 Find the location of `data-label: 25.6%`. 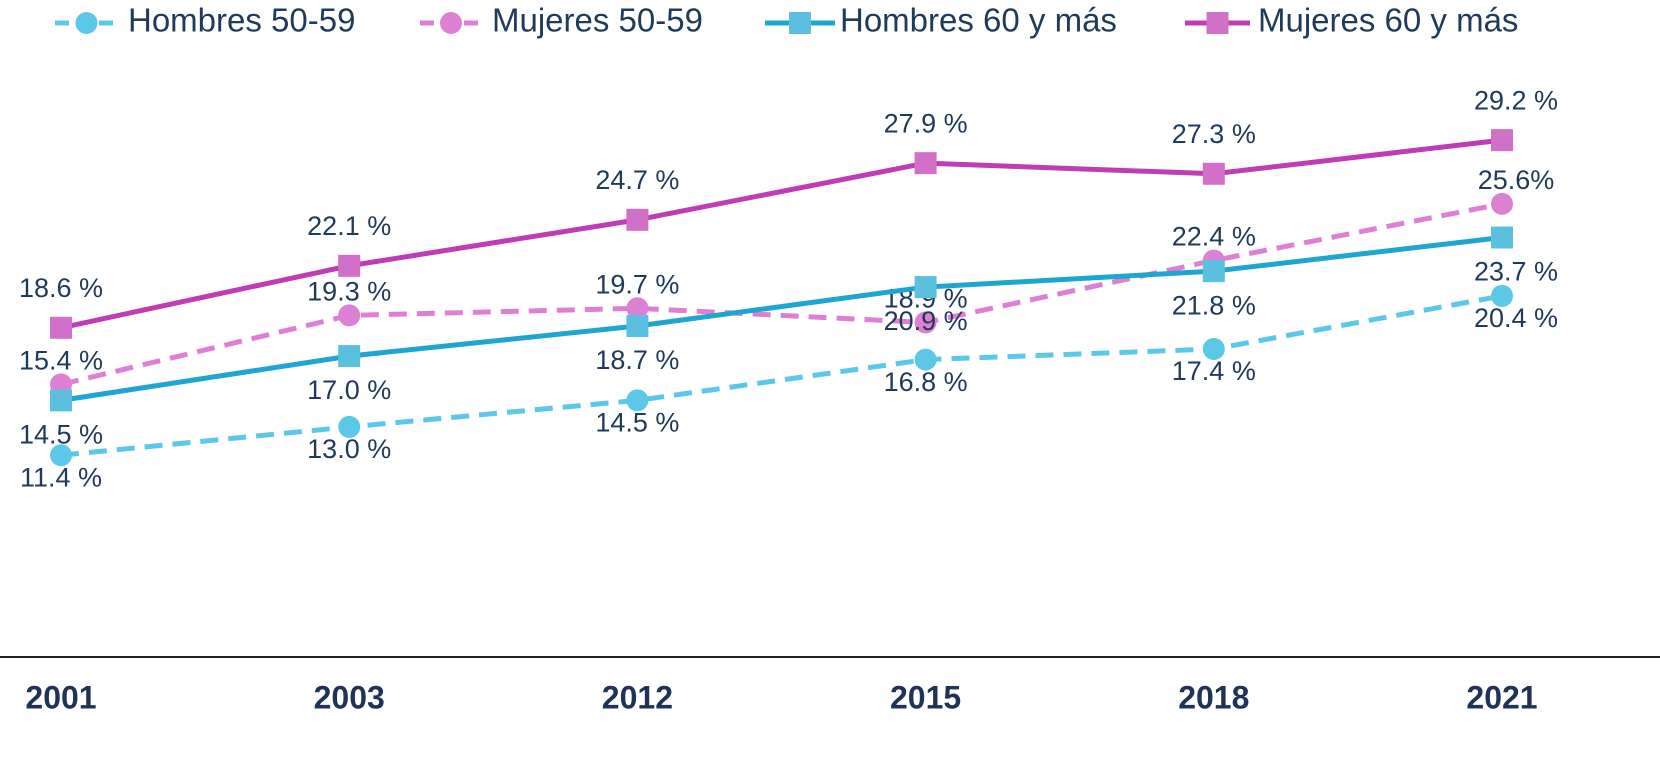

data-label: 25.6% is located at coordinates (1516, 180).